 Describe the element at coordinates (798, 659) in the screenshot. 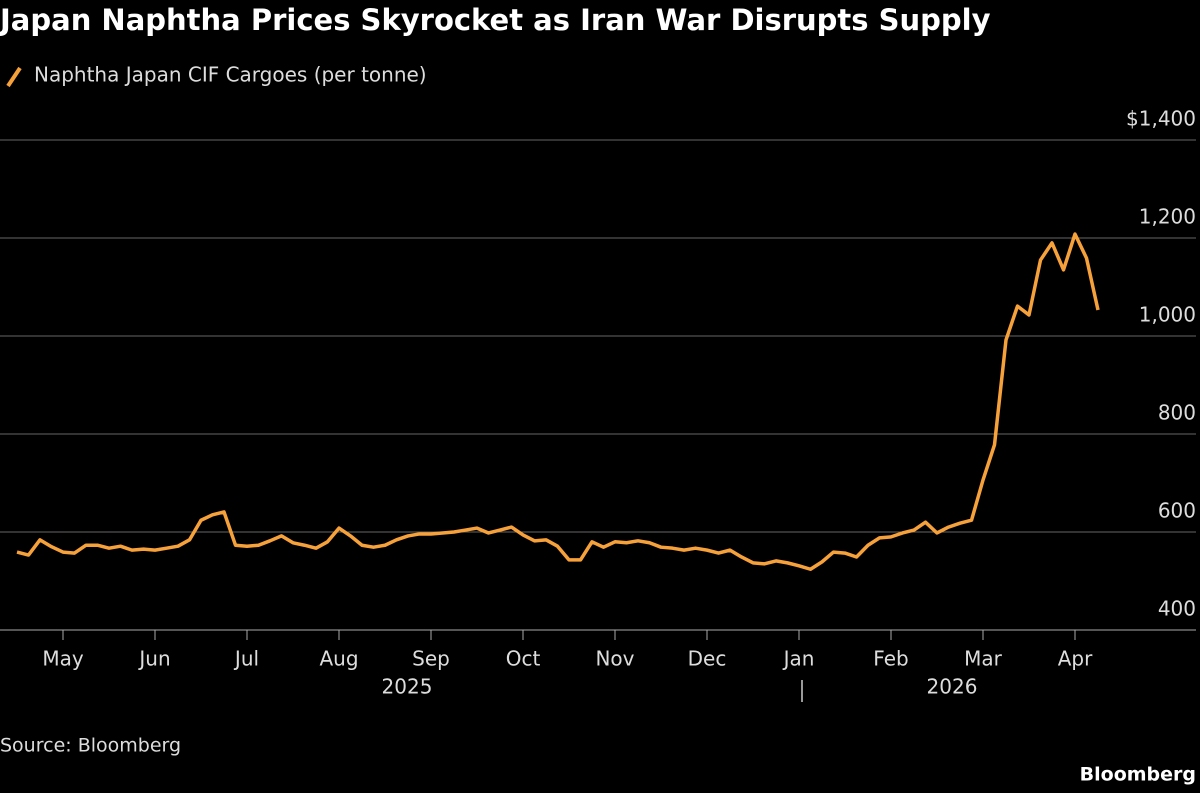

I see `x-tick-label: Jan` at that location.